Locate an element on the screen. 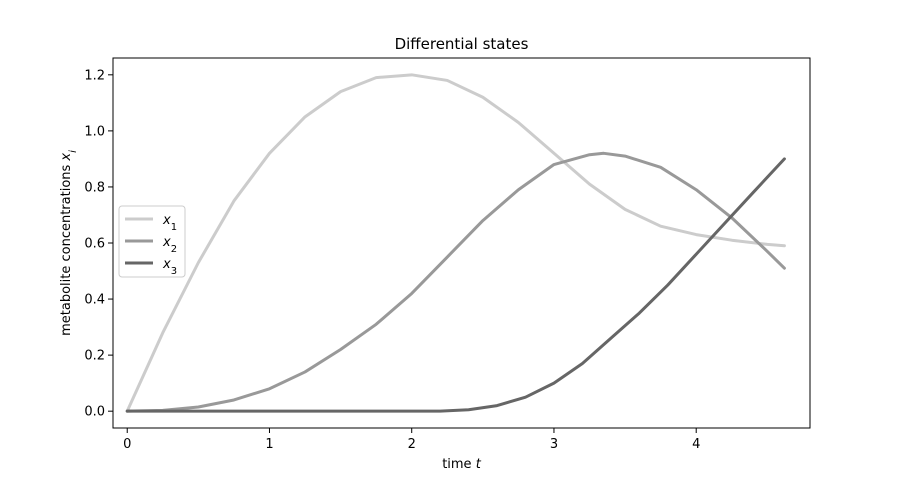  y-tick-label: 1.2 is located at coordinates (94, 75).